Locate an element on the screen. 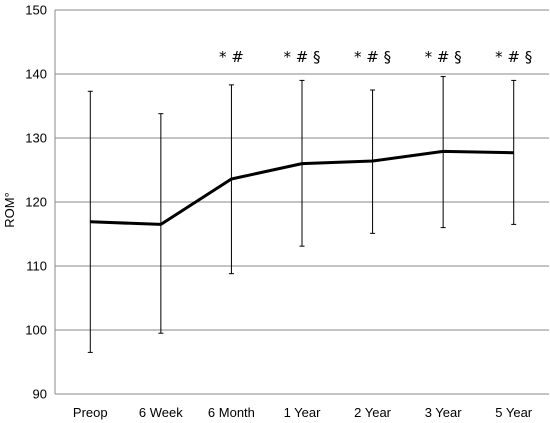 The width and height of the screenshot is (550, 423). y-tick-label: 140 is located at coordinates (36, 74).